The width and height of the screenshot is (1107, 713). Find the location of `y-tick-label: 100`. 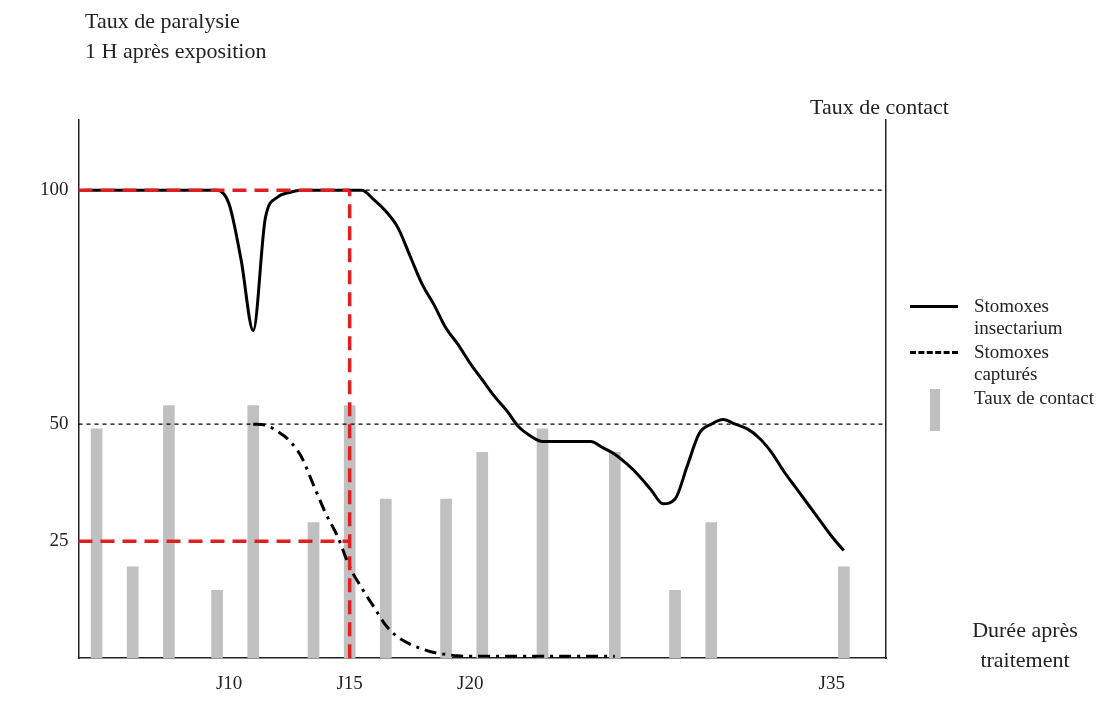

y-tick-label: 100 is located at coordinates (54, 189).